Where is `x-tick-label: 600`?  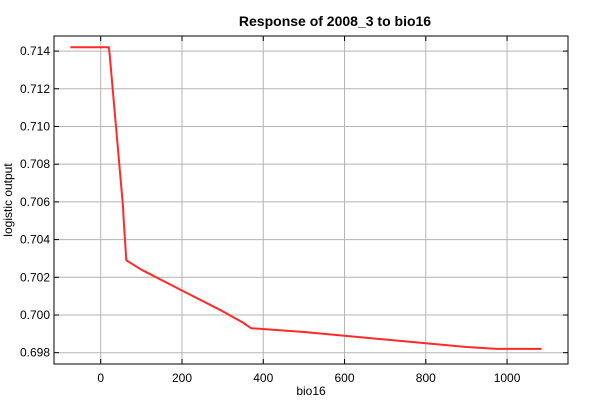 x-tick-label: 600 is located at coordinates (345, 378).